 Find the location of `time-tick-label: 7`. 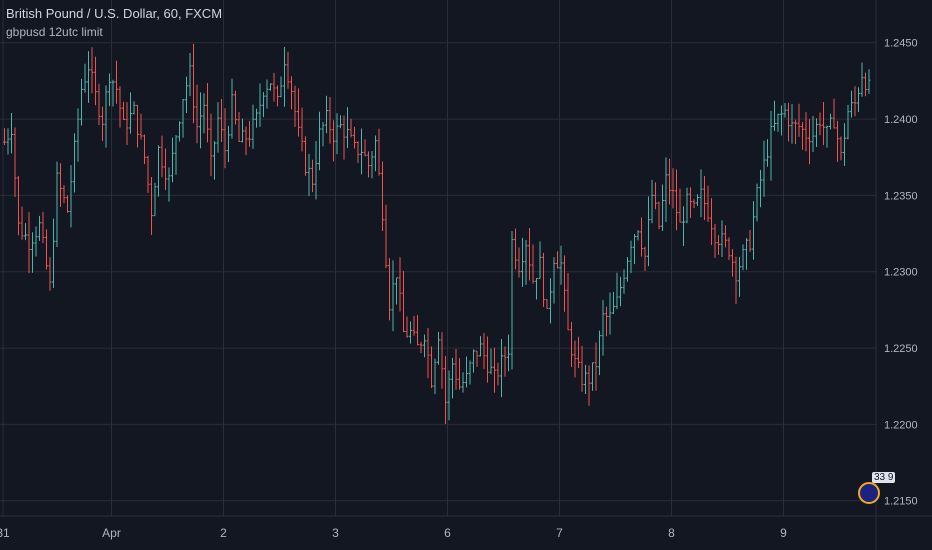

time-tick-label: 7 is located at coordinates (559, 533).